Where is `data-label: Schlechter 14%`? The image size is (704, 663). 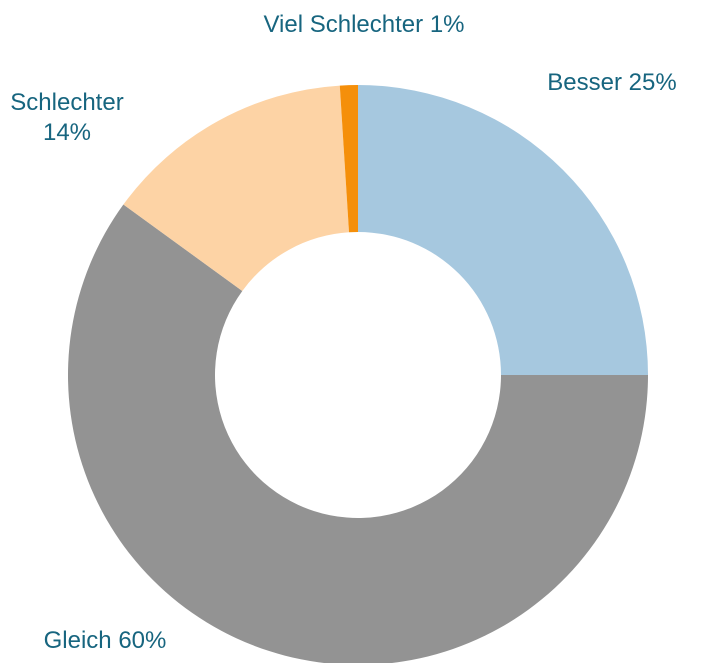
data-label: Schlechter 14% is located at coordinates (67, 118).